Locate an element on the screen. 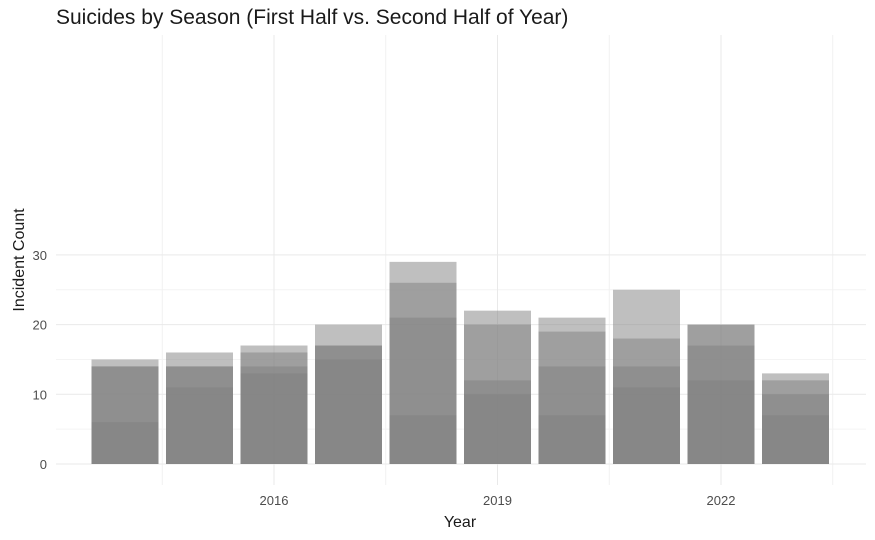 The width and height of the screenshot is (875, 540). x-tick-label: 2022 is located at coordinates (721, 500).